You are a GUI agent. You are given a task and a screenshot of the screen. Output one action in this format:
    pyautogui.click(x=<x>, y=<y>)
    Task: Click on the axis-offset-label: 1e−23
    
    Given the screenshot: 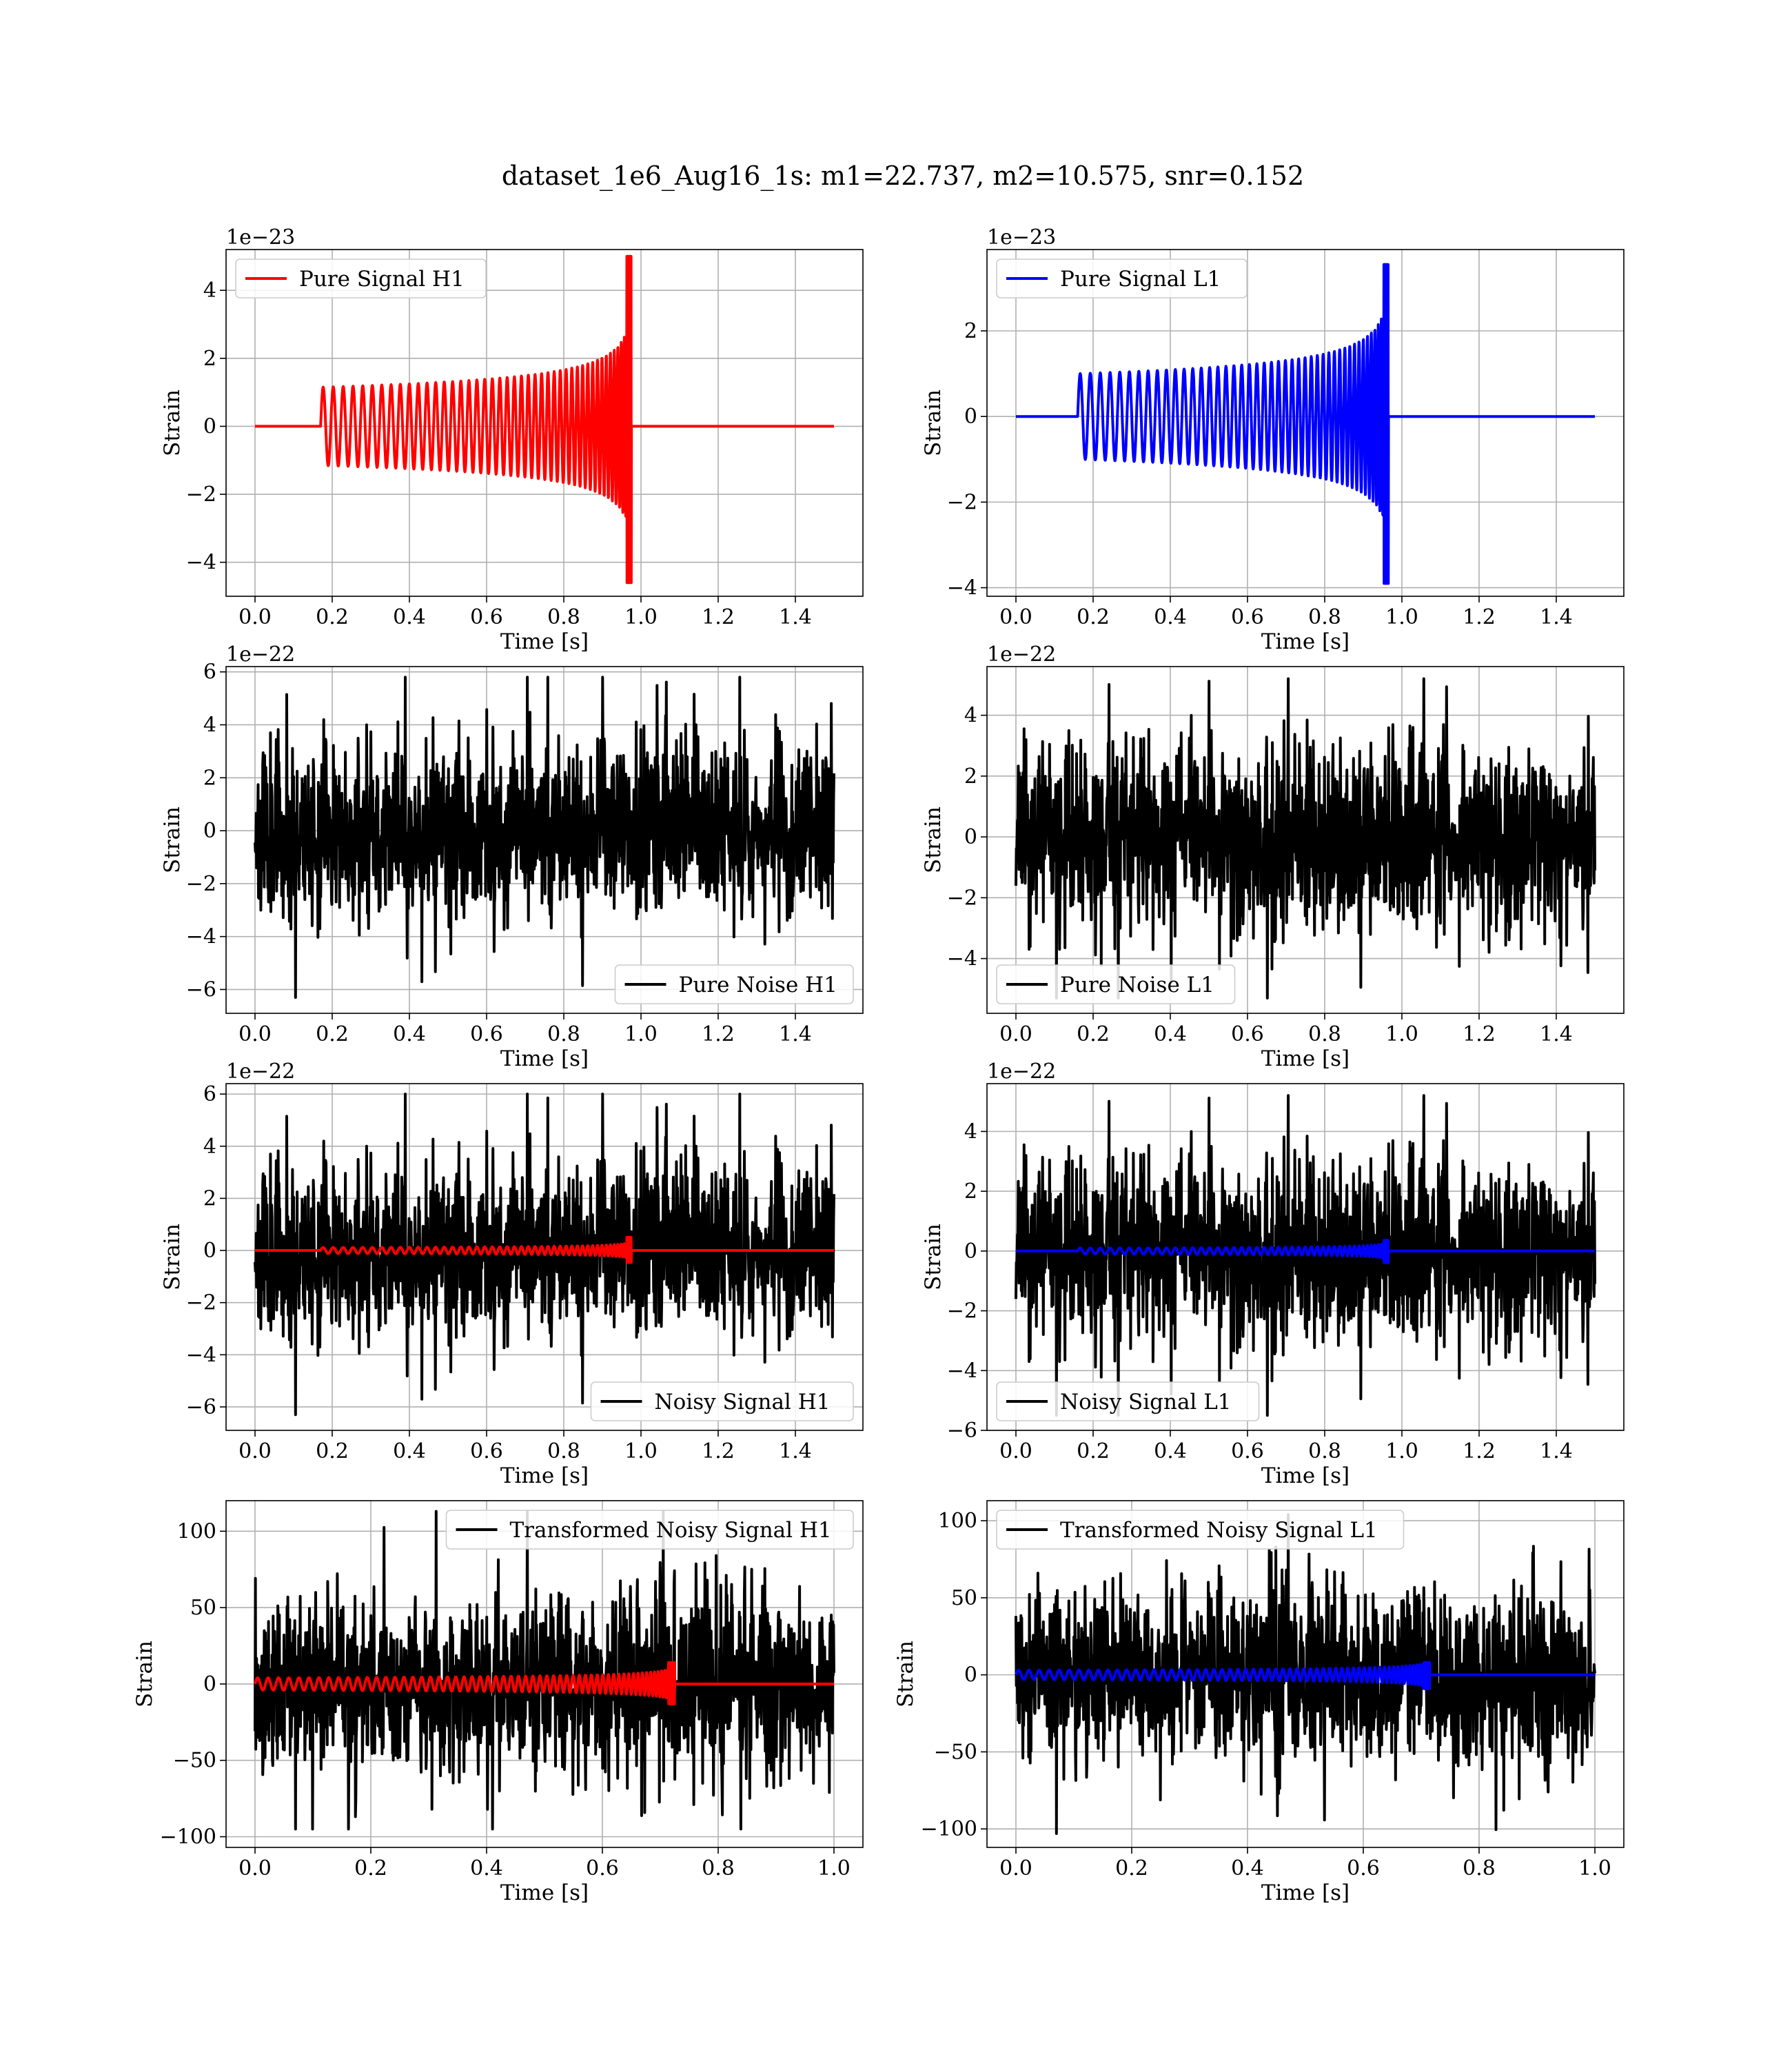 What is the action you would take?
    pyautogui.click(x=1021, y=237)
    